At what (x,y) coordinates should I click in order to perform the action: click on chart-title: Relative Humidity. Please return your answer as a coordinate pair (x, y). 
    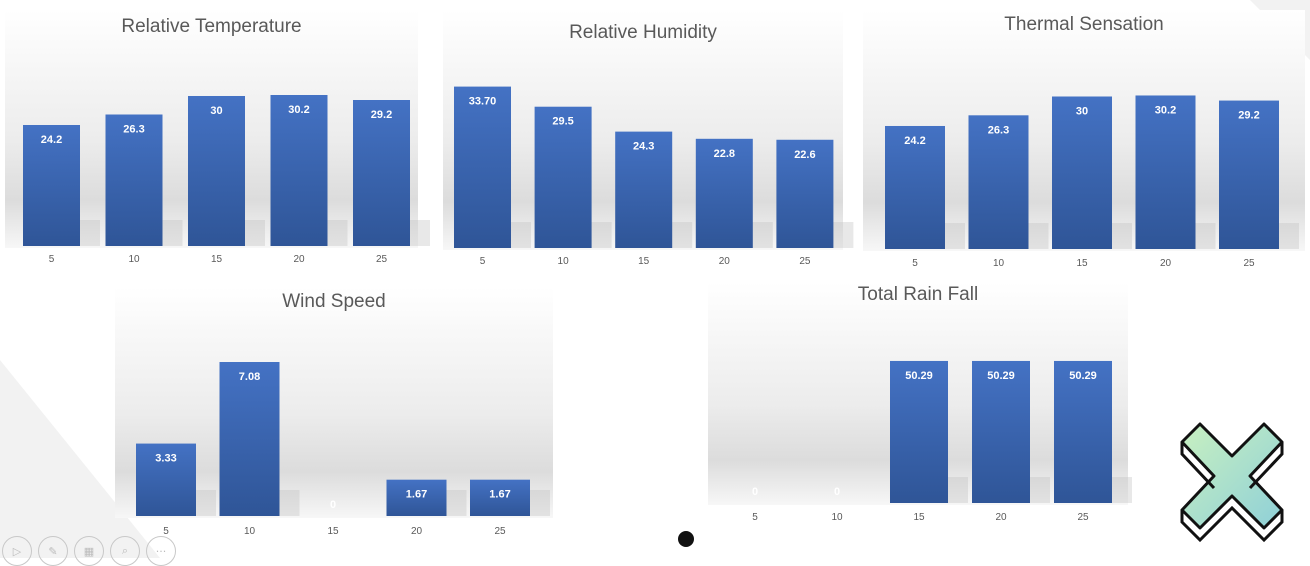
    Looking at the image, I should click on (643, 32).